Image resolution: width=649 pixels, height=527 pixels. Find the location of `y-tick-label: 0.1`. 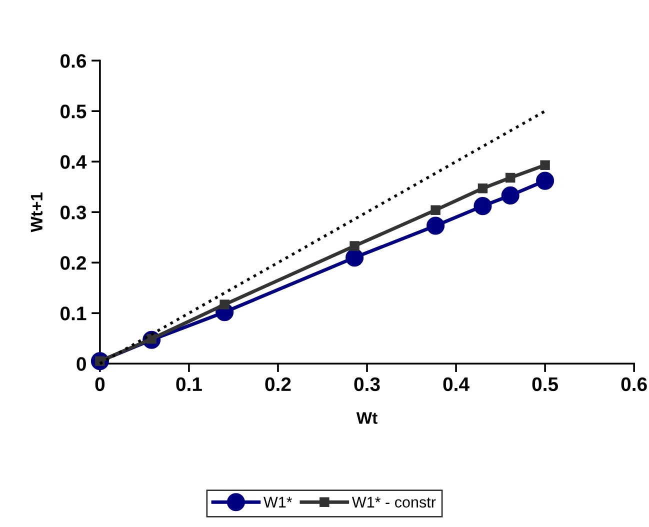

y-tick-label: 0.1 is located at coordinates (73, 313).